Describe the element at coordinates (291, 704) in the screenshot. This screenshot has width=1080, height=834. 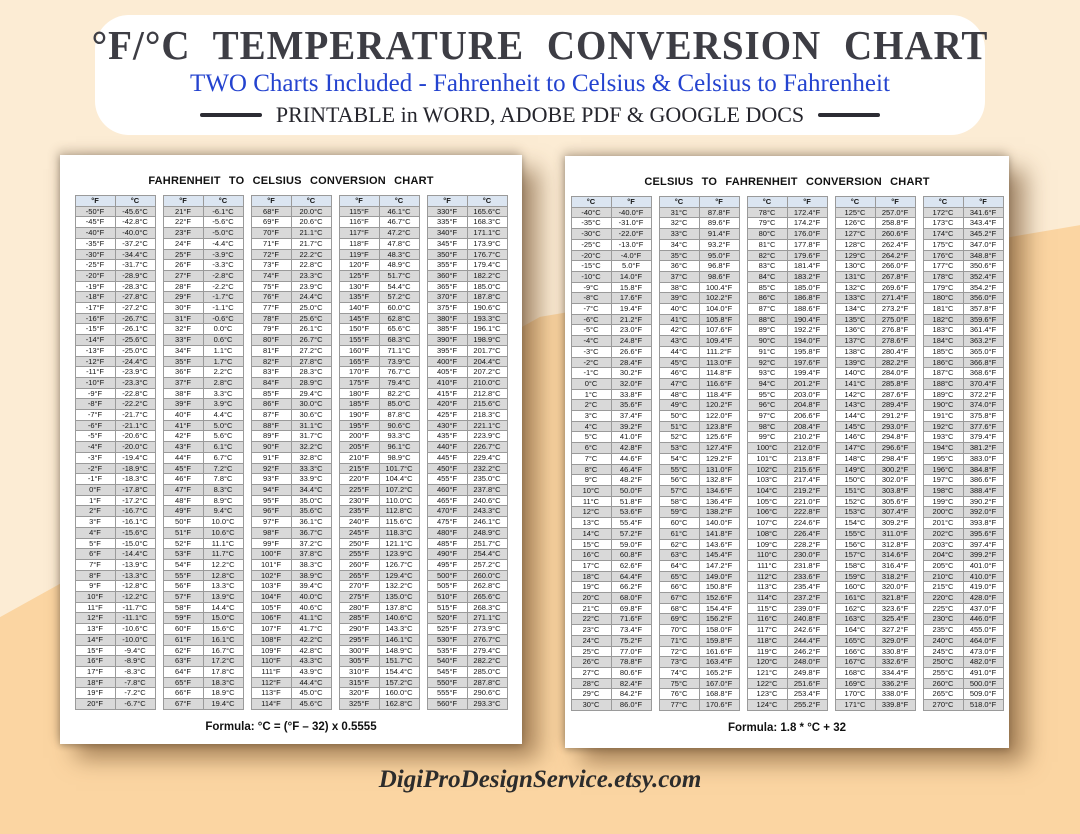
I see `table-row: 114°F 45.6°C` at that location.